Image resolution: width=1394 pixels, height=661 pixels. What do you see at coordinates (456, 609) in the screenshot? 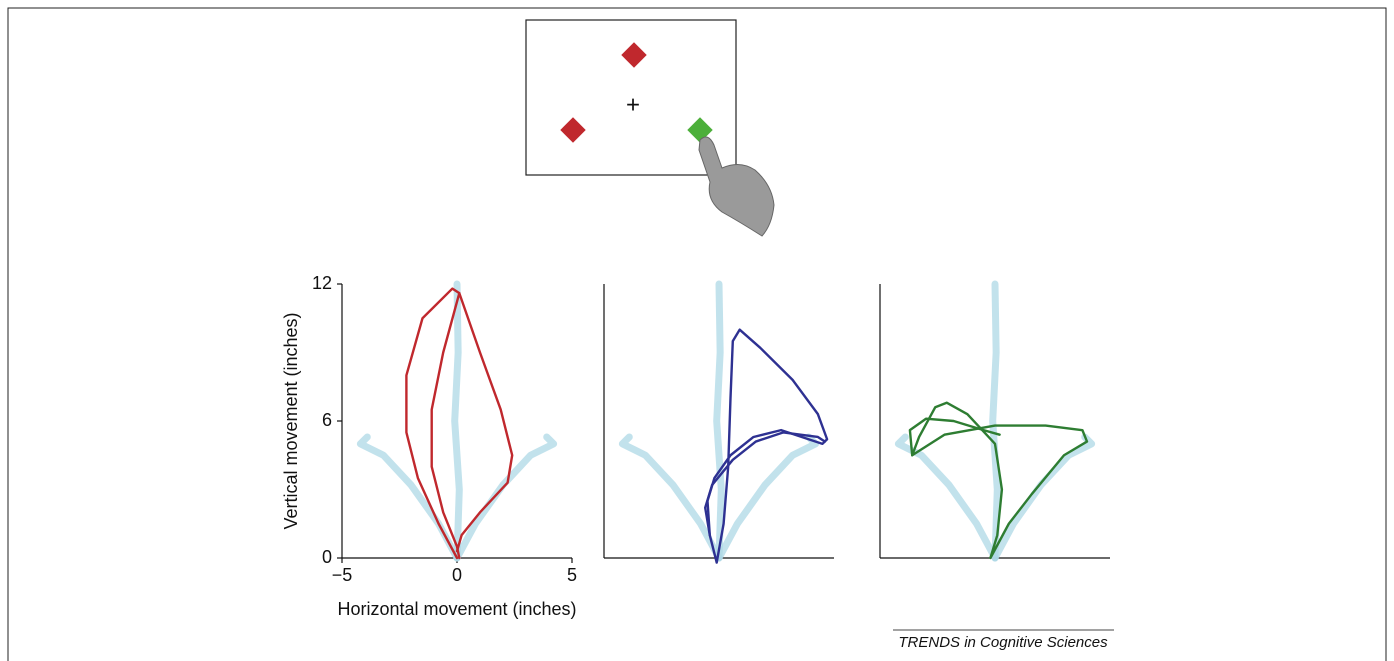
I see `x-axis-label: Horizontal movement (inches)` at bounding box center [456, 609].